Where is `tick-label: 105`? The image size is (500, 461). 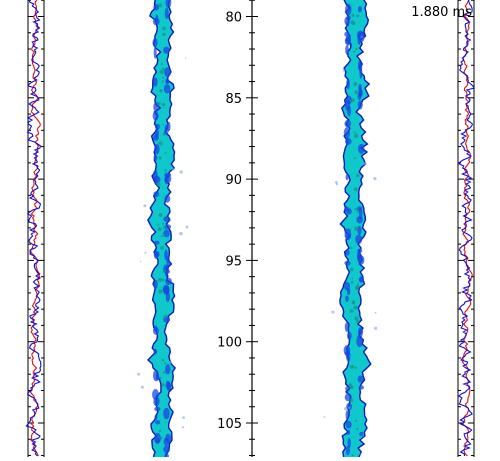
tick-label: 105 is located at coordinates (229, 424).